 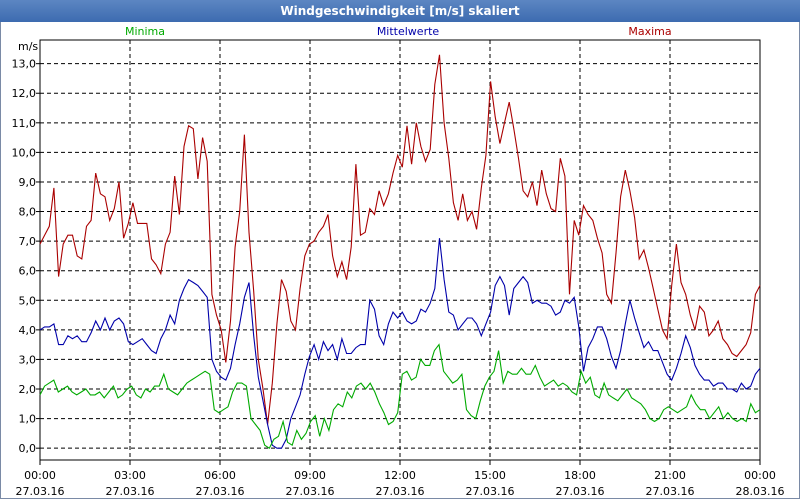 What do you see at coordinates (408, 31) in the screenshot?
I see `legend-mittelwerte: Mittelwerte` at bounding box center [408, 31].